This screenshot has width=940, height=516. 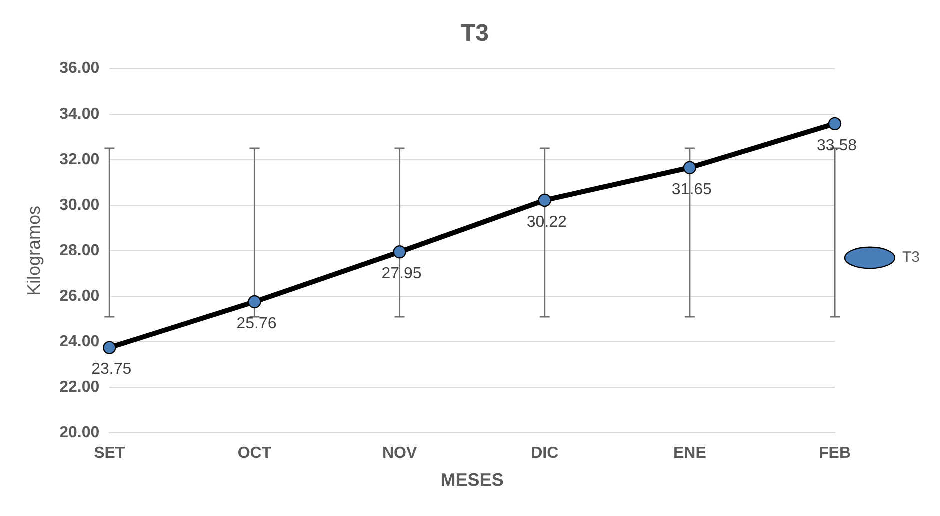 I want to click on x-tick-label: DIC, so click(x=545, y=453).